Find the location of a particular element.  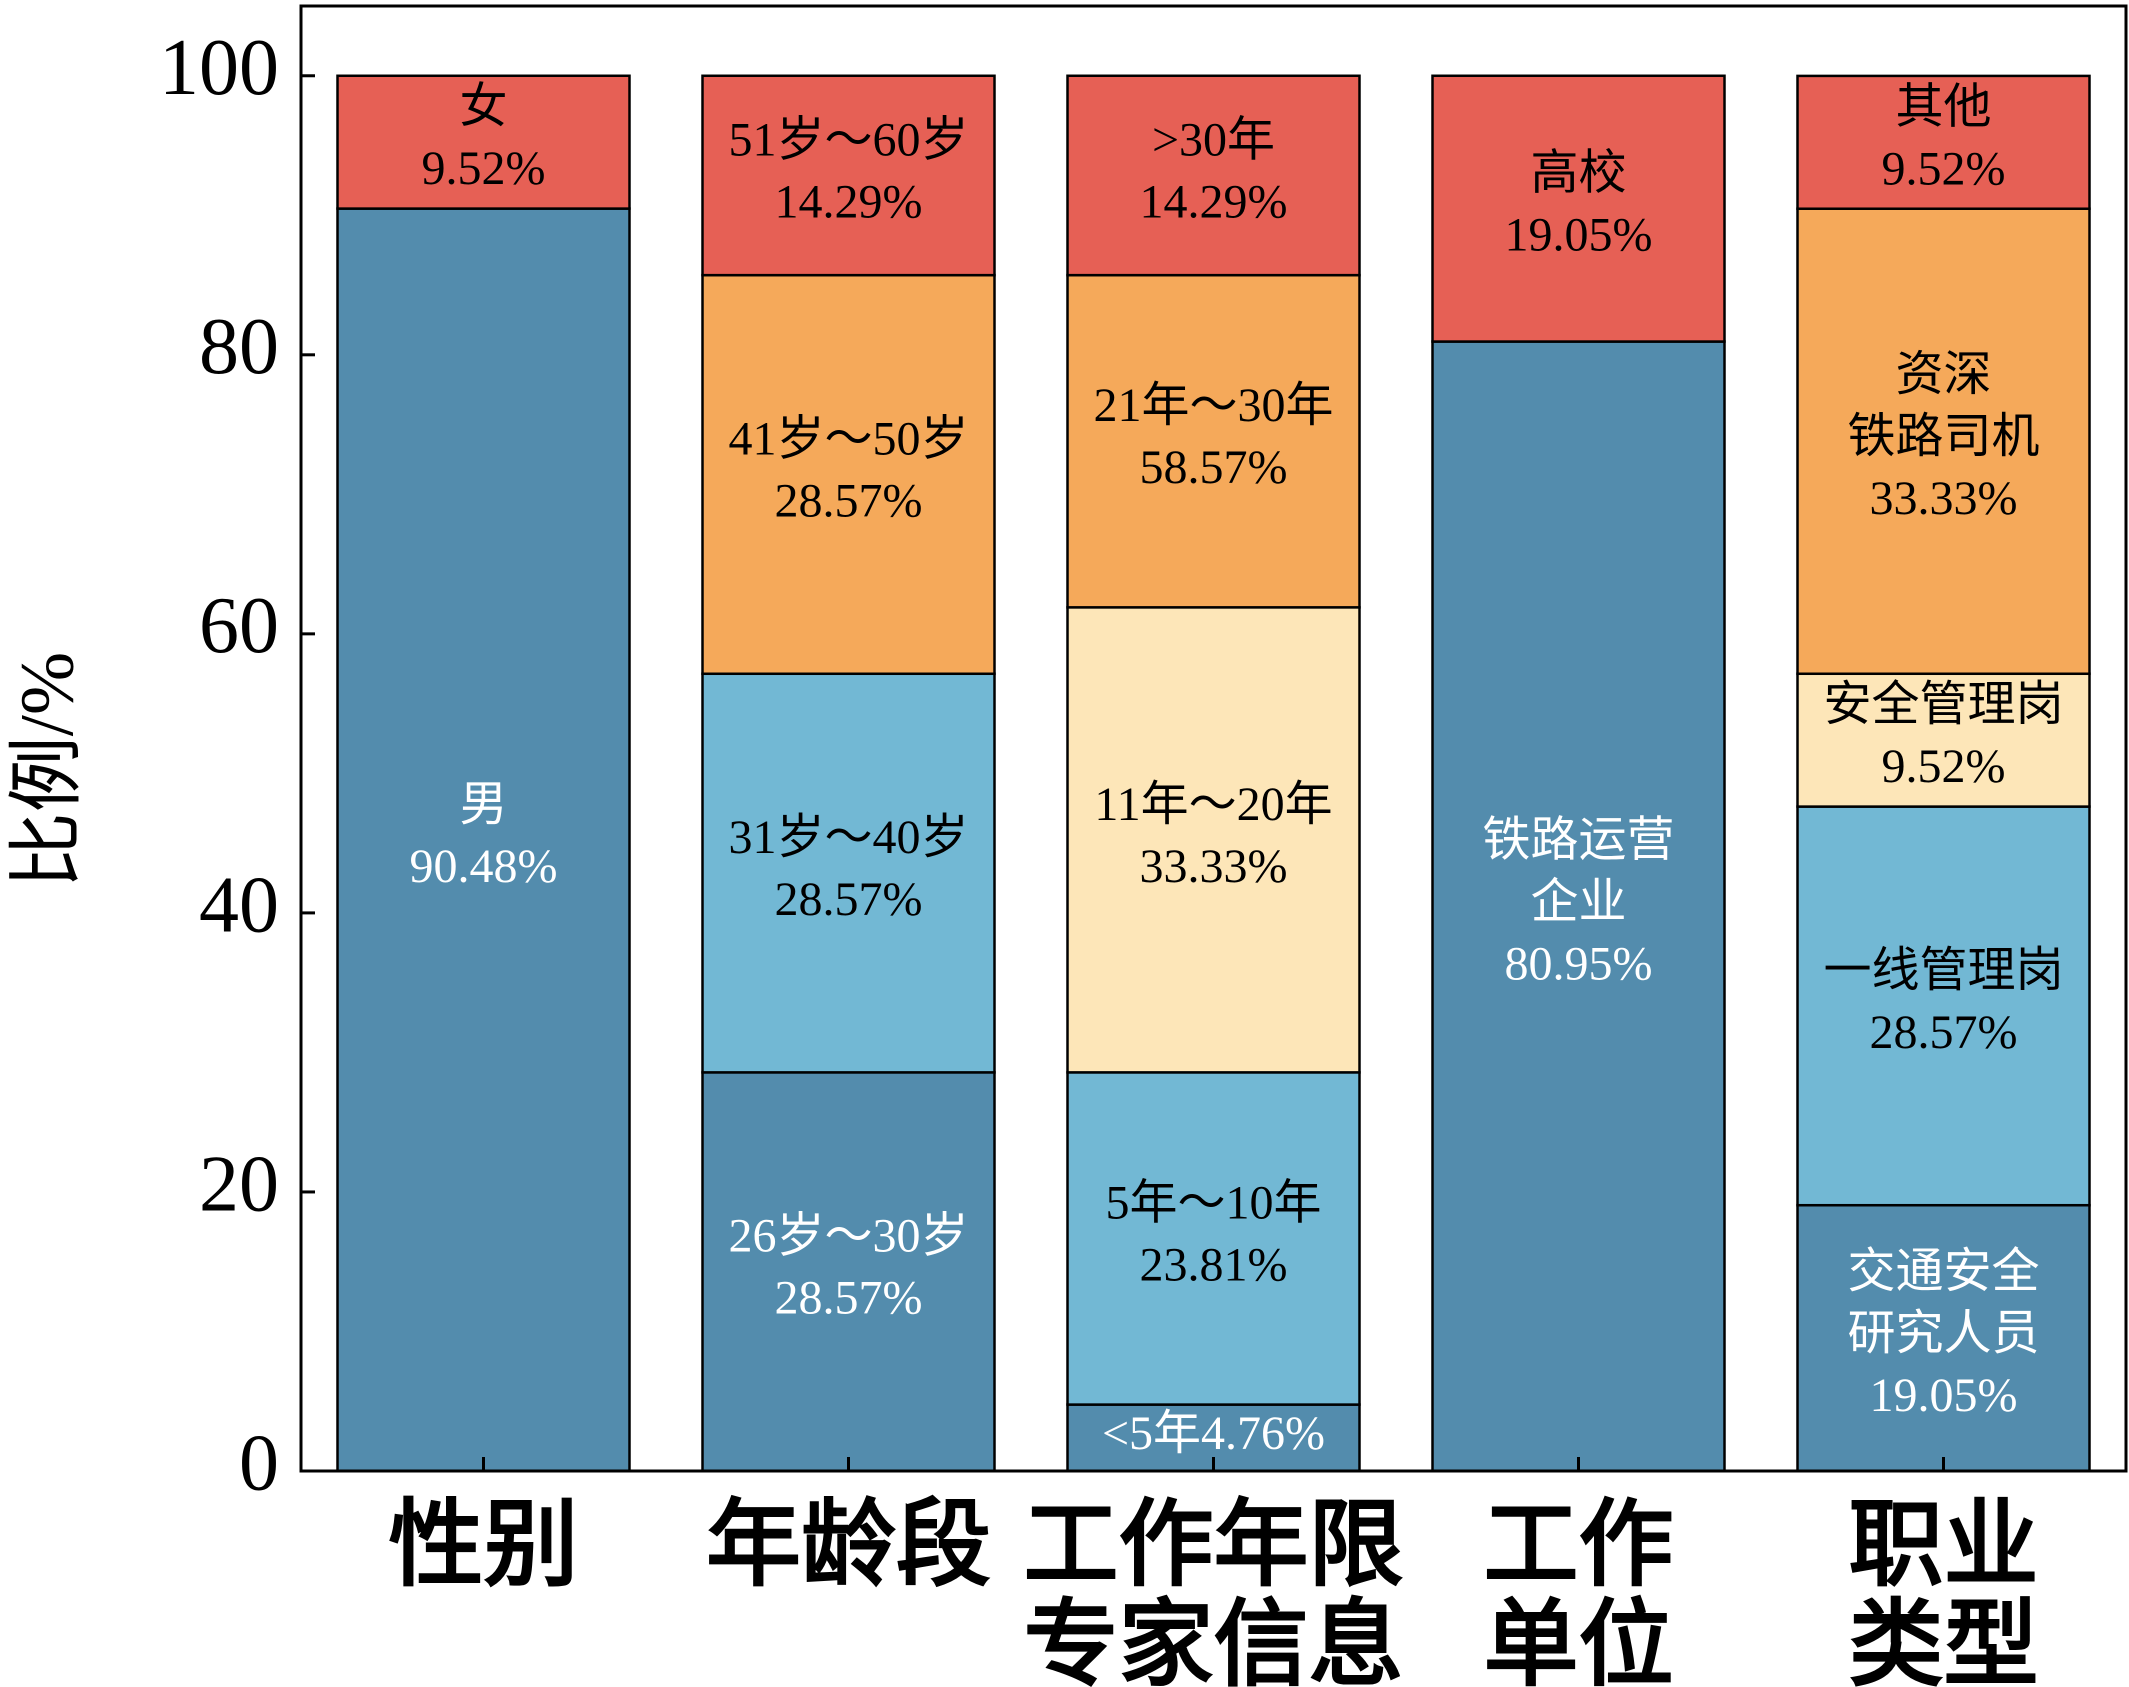

segment-label: 21年～30年 58.57% is located at coordinates (1213, 436).